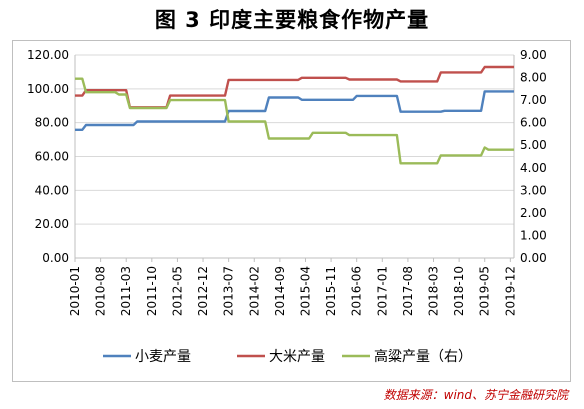 This screenshot has width=584, height=409. Describe the element at coordinates (101, 291) in the screenshot. I see `x-tick-label: 2010-08` at that location.